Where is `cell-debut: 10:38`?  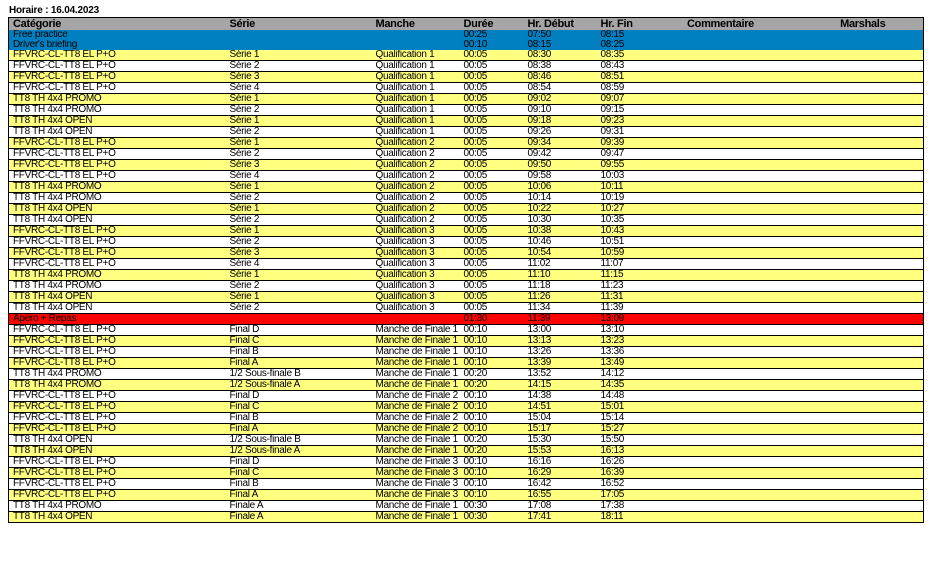
cell-debut: 10:38 is located at coordinates (560, 231).